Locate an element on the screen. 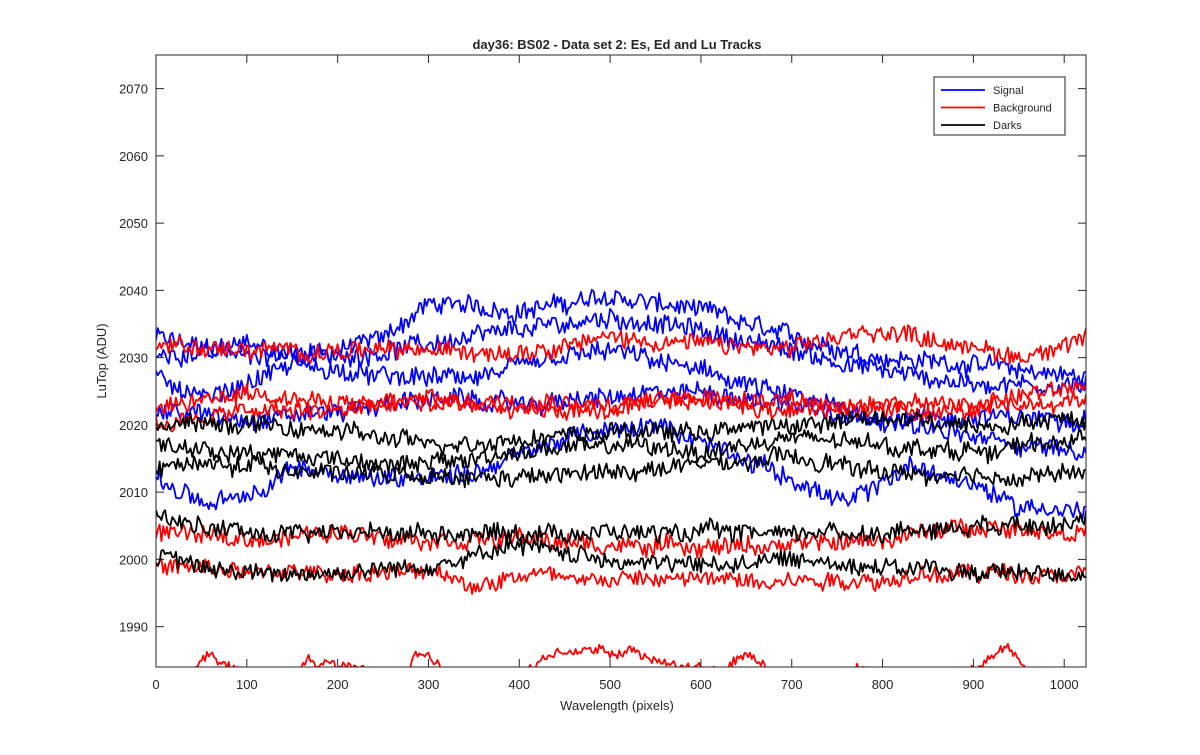 The height and width of the screenshot is (755, 1200). x-tick-label: 500 is located at coordinates (610, 684).